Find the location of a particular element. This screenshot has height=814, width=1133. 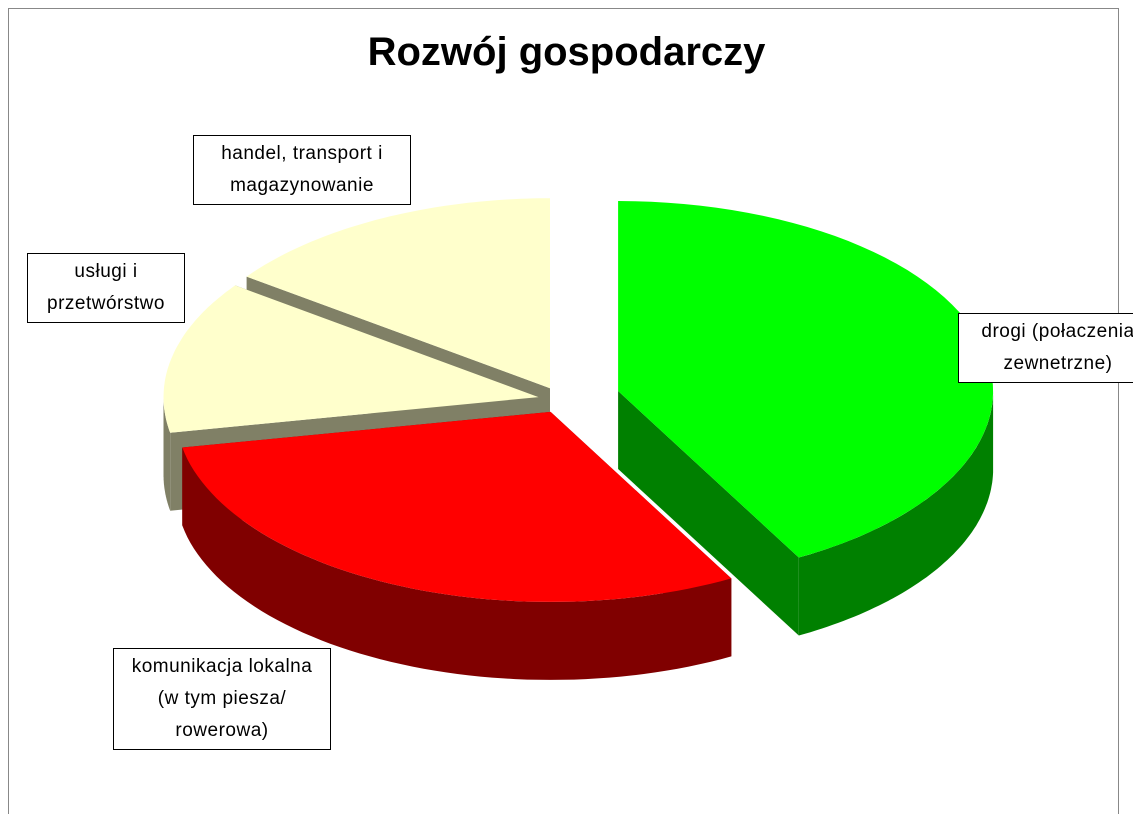

slice-label: usługi i przetwórstwo is located at coordinates (106, 288).